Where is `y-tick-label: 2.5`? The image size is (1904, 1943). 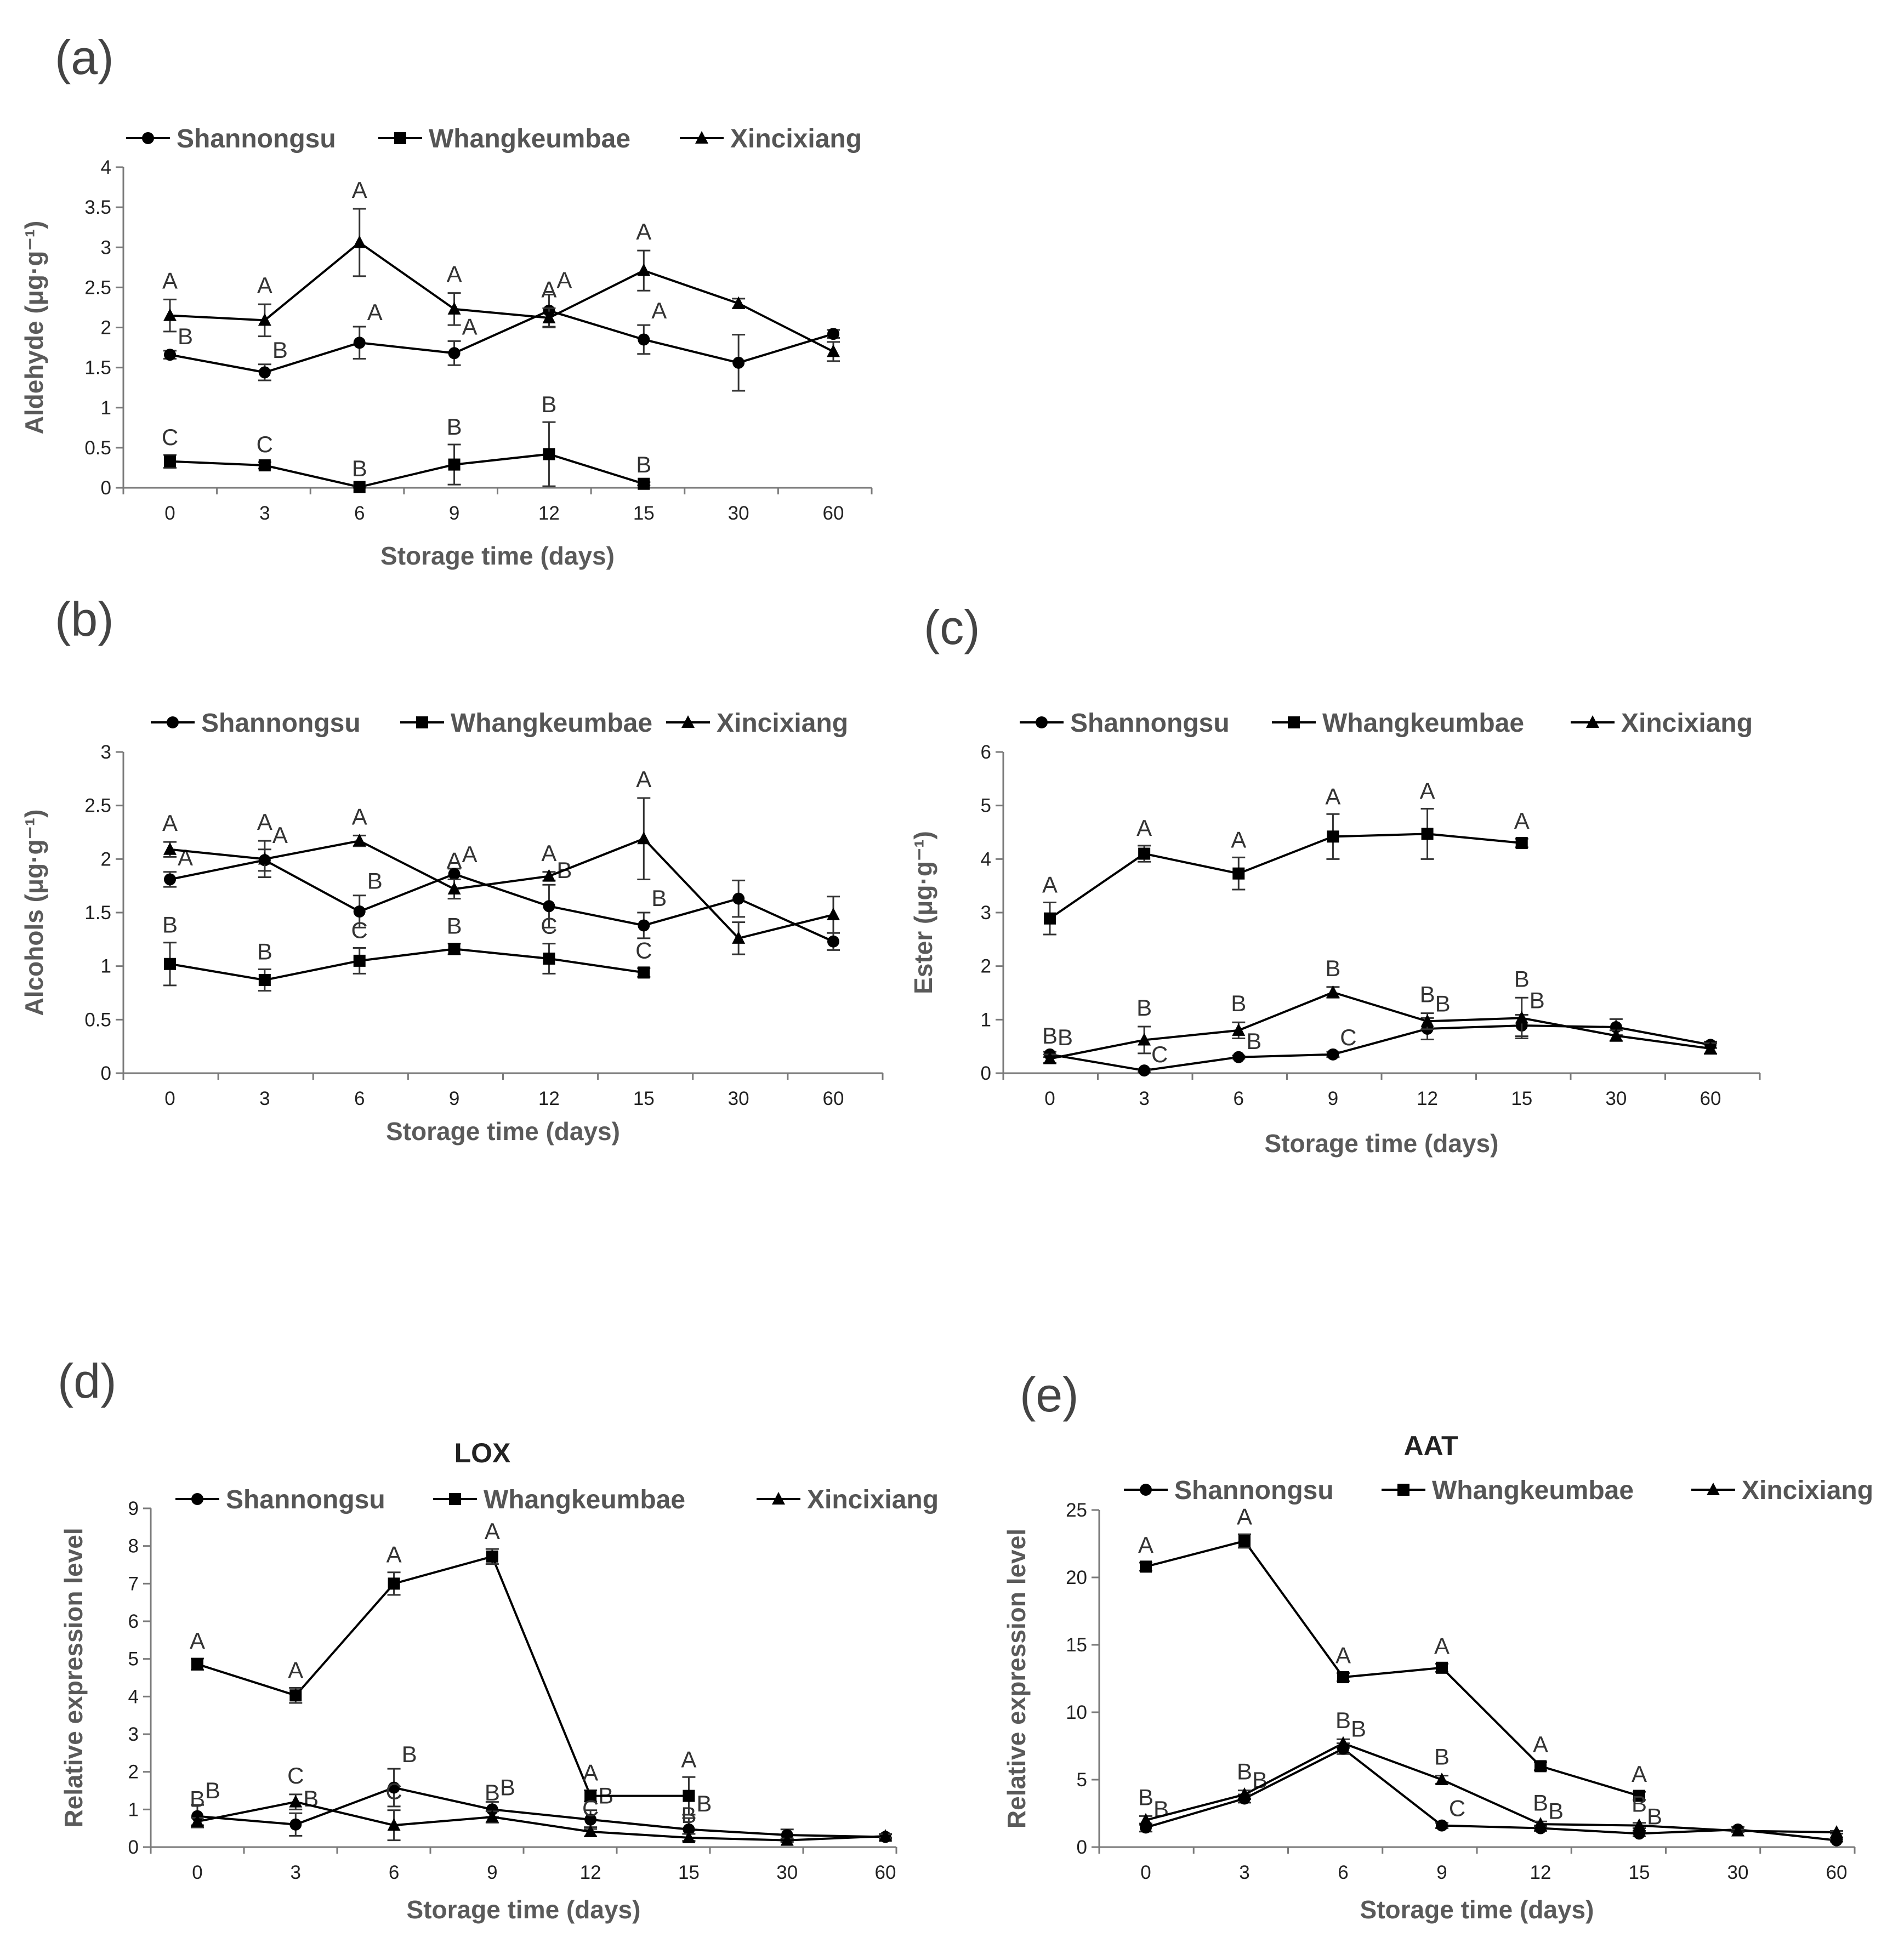
y-tick-label: 2.5 is located at coordinates (97, 287).